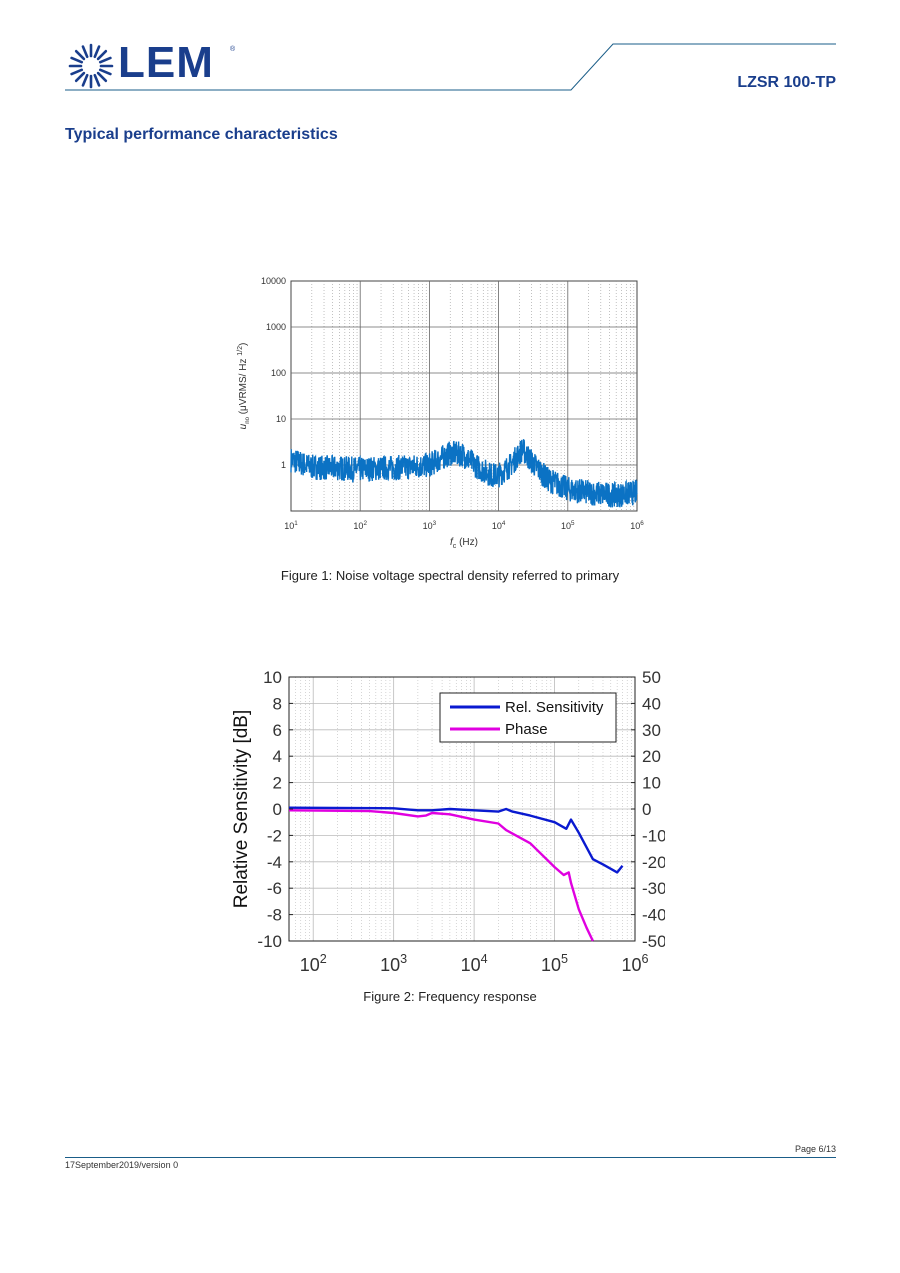 The width and height of the screenshot is (900, 1273). What do you see at coordinates (201, 134) in the screenshot?
I see `section-title: Typical performance characteristics` at bounding box center [201, 134].